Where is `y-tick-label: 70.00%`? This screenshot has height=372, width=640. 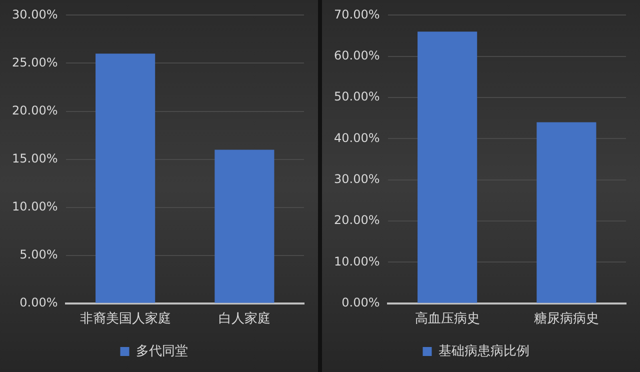
y-tick-label: 70.00% is located at coordinates (357, 14).